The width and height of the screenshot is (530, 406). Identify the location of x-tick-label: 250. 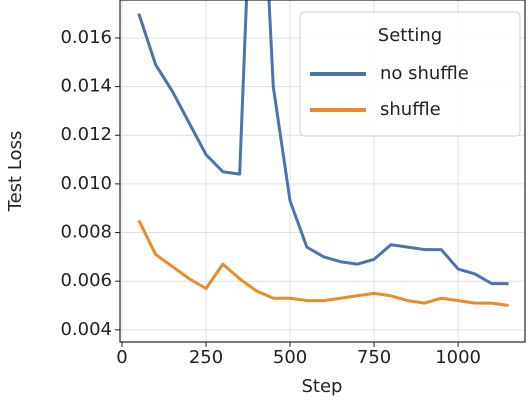
(206, 357).